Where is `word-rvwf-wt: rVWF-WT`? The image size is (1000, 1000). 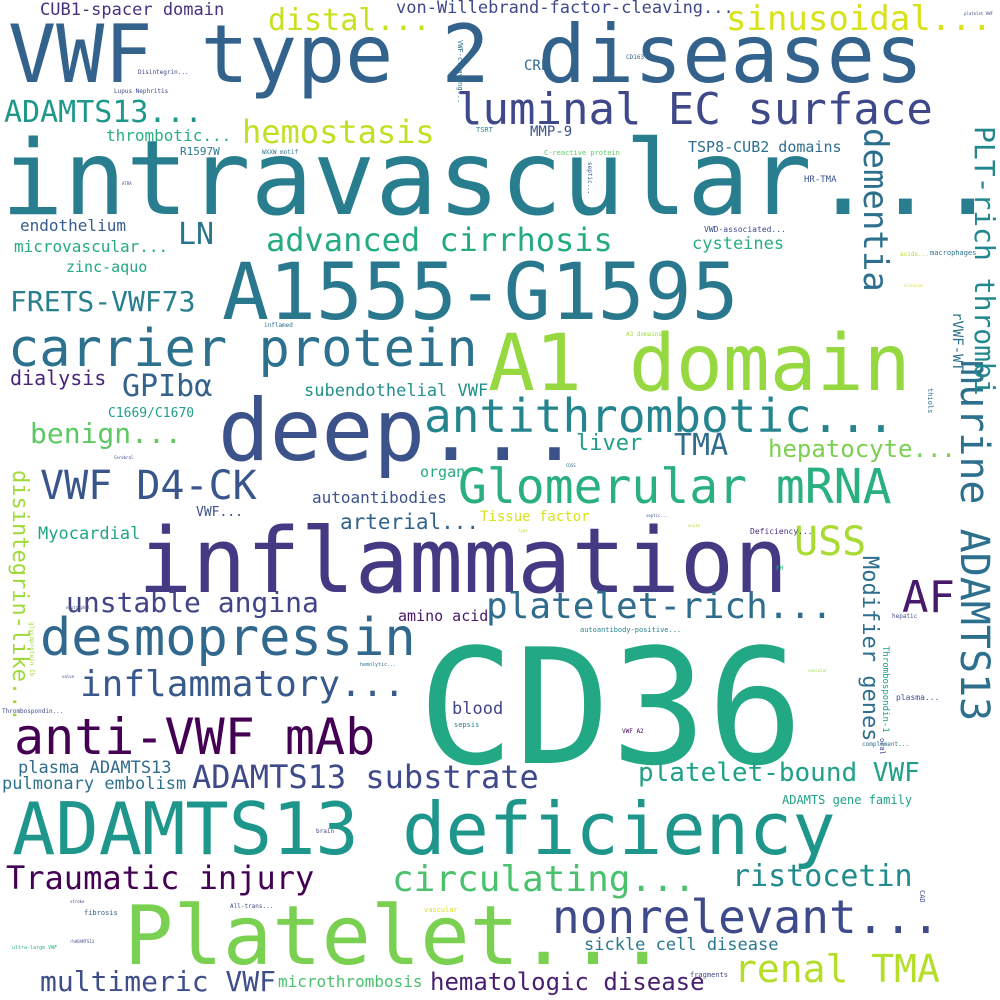
word-rvwf-wt: rVWF-WT is located at coordinates (957, 342).